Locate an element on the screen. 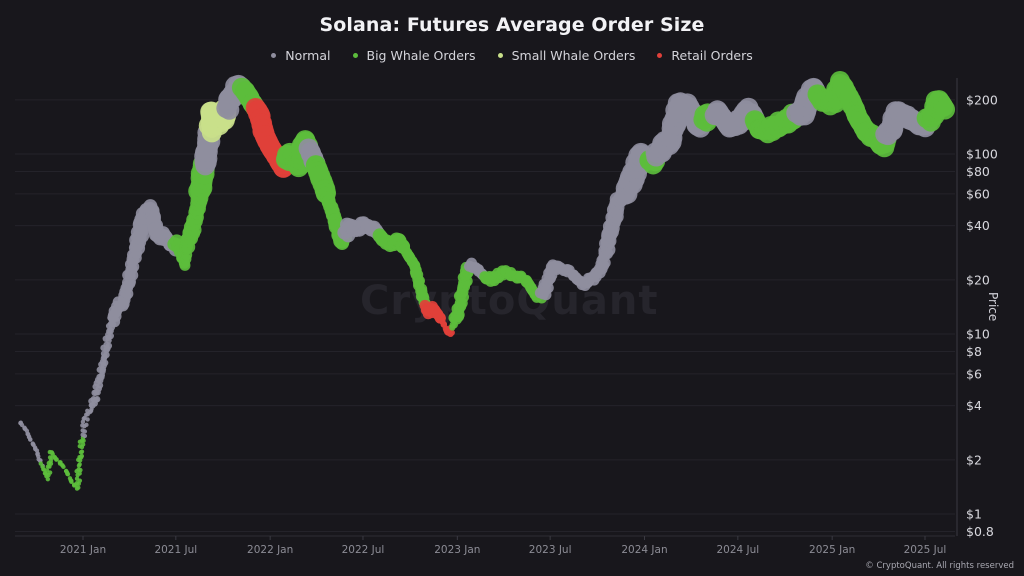  legend-item-normal: Normal is located at coordinates (301, 55).